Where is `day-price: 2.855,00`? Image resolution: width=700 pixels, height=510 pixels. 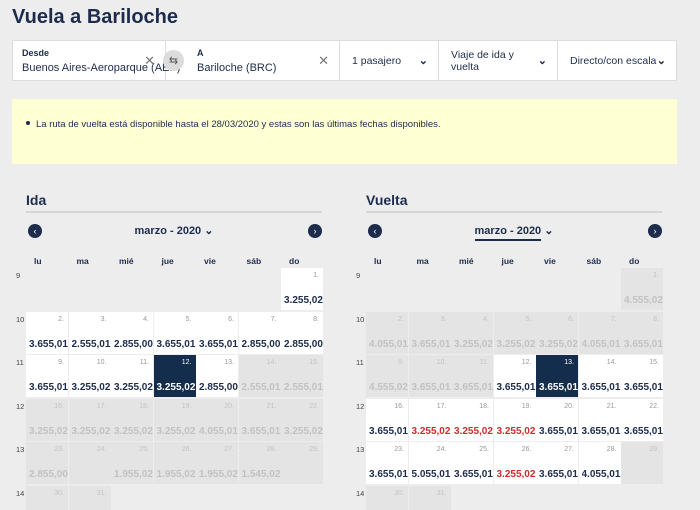 day-price: 2.855,00 is located at coordinates (133, 344).